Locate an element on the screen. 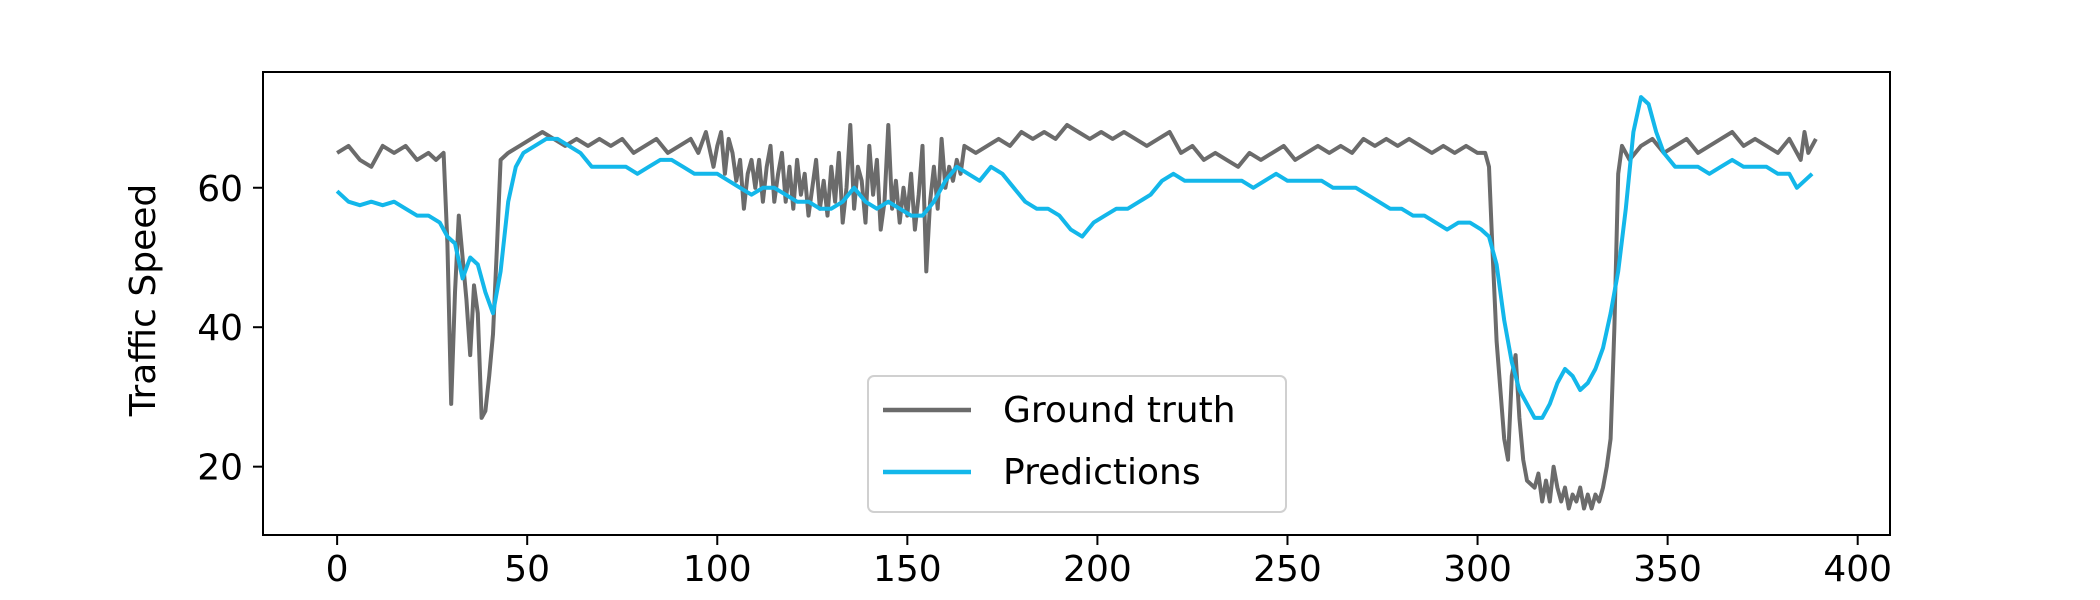  x-tick-label: 400 is located at coordinates (1857, 569).